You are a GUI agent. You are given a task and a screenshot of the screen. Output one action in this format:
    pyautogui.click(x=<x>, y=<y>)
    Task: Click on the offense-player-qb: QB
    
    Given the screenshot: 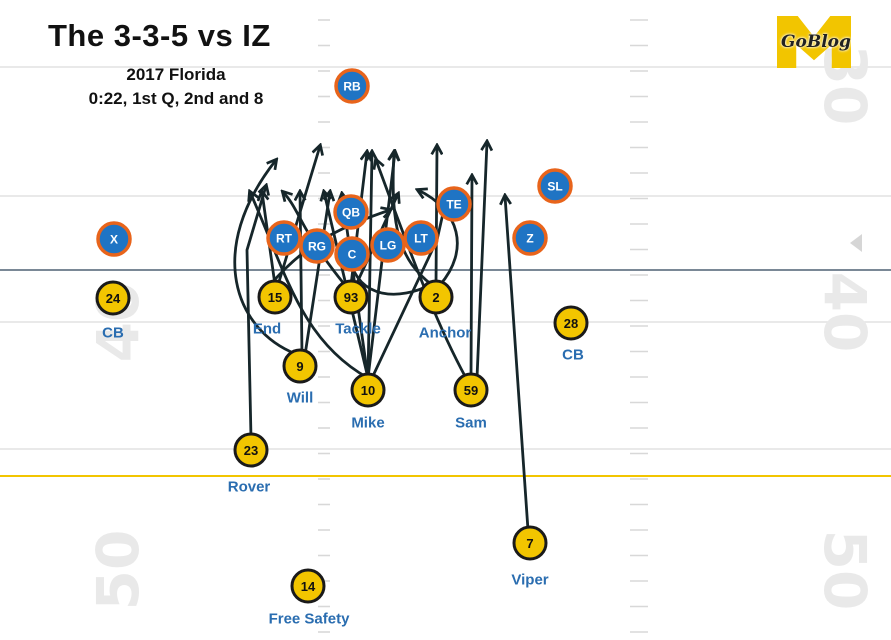 What is the action you would take?
    pyautogui.click(x=351, y=212)
    